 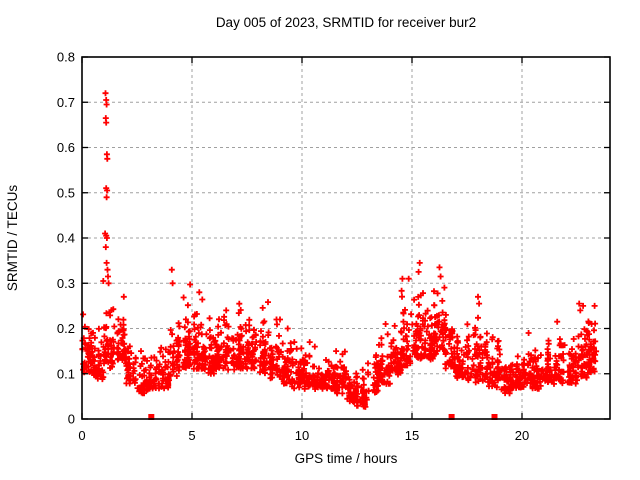 What do you see at coordinates (346, 458) in the screenshot?
I see `x-axis-label: GPS time / hours` at bounding box center [346, 458].